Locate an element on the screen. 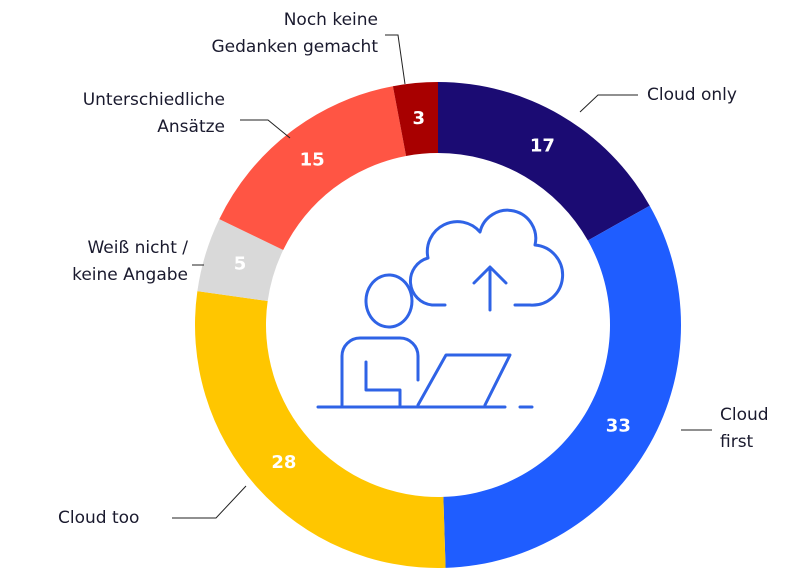  value-label: 3 is located at coordinates (418, 118).